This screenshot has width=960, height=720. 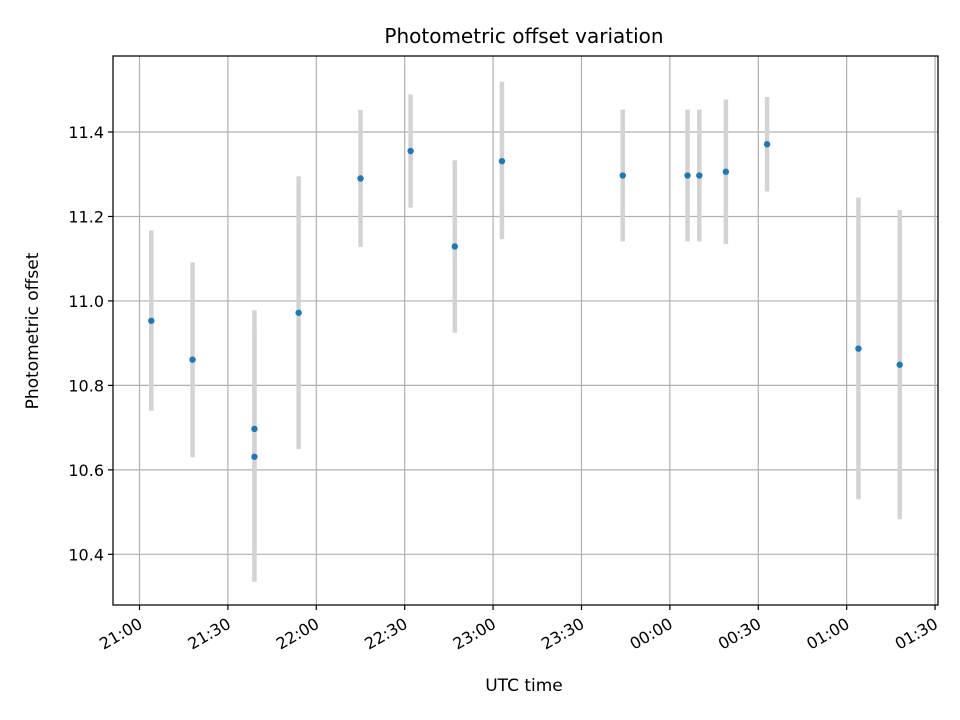 What do you see at coordinates (86, 554) in the screenshot?
I see `y-tick-label: 10.4` at bounding box center [86, 554].